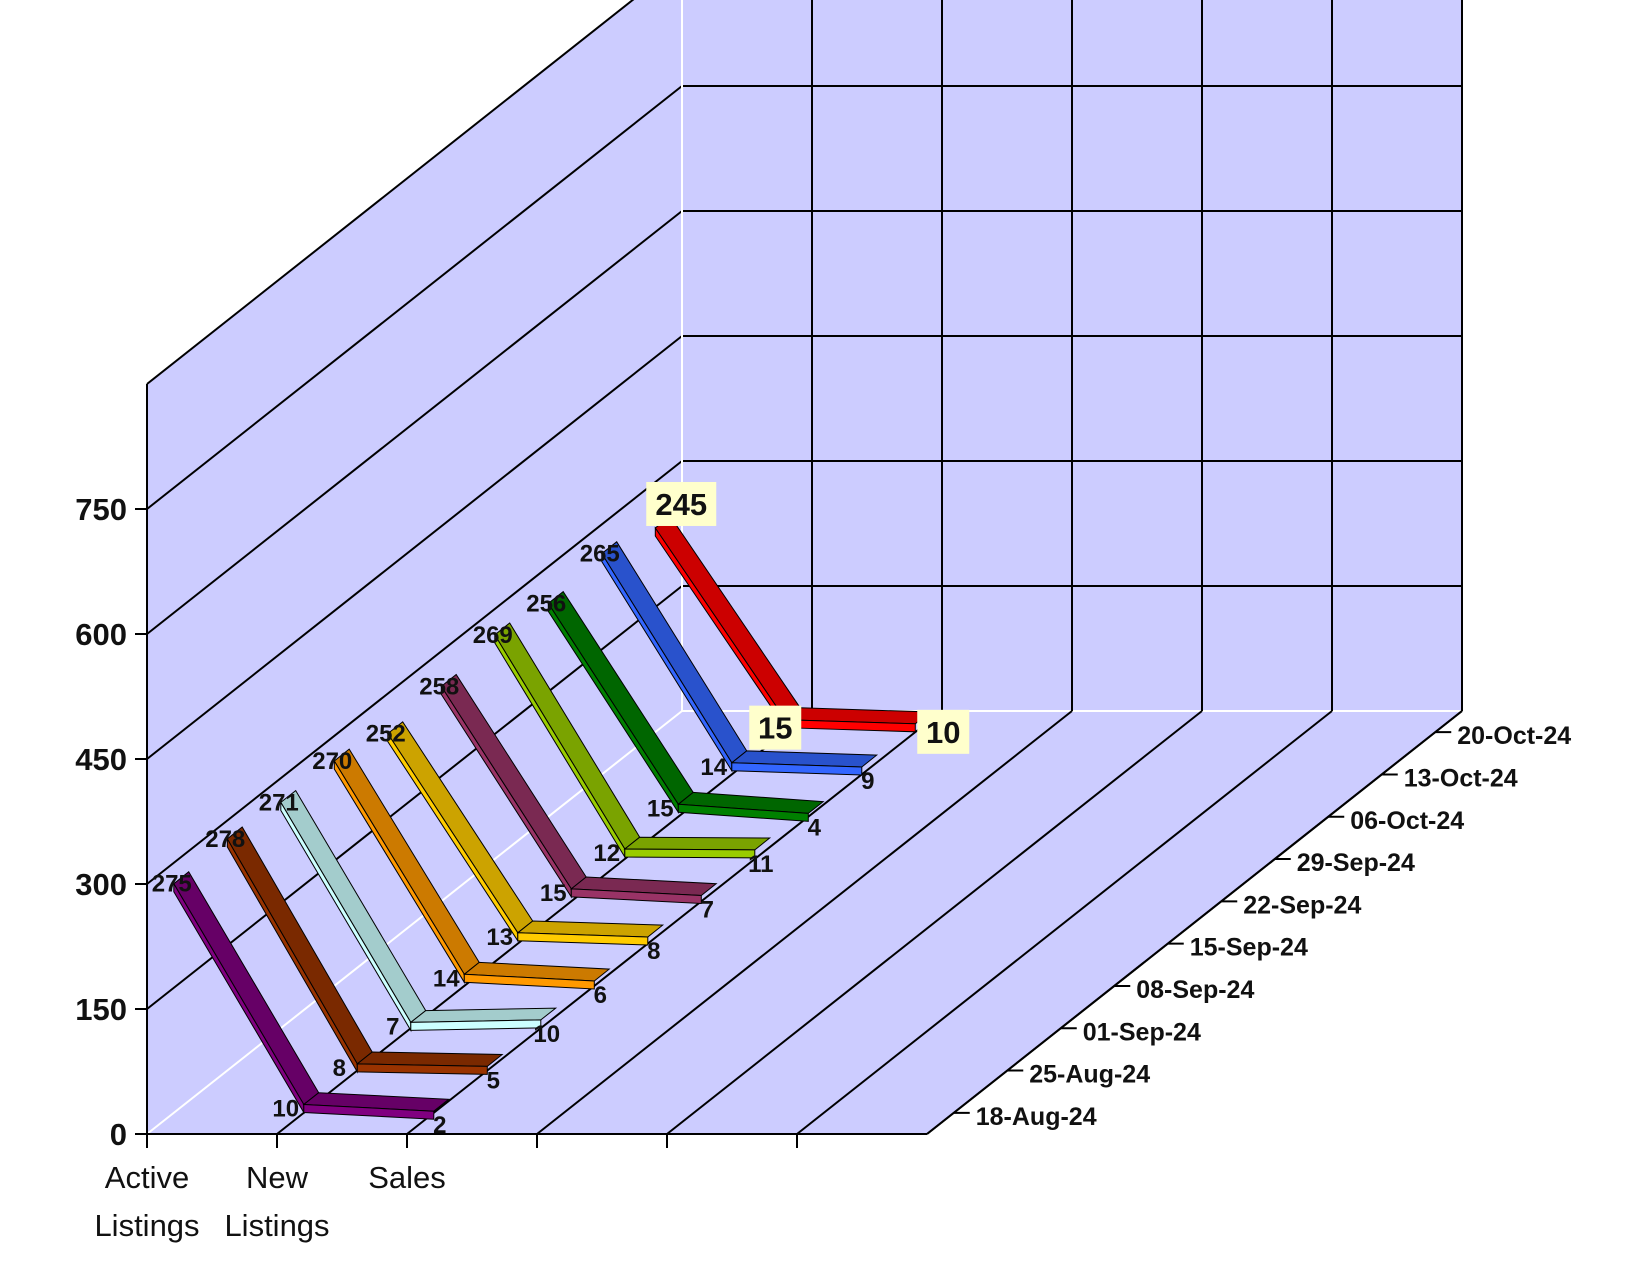 The height and width of the screenshot is (1275, 1650). I want to click on data-label: 256, so click(546, 603).